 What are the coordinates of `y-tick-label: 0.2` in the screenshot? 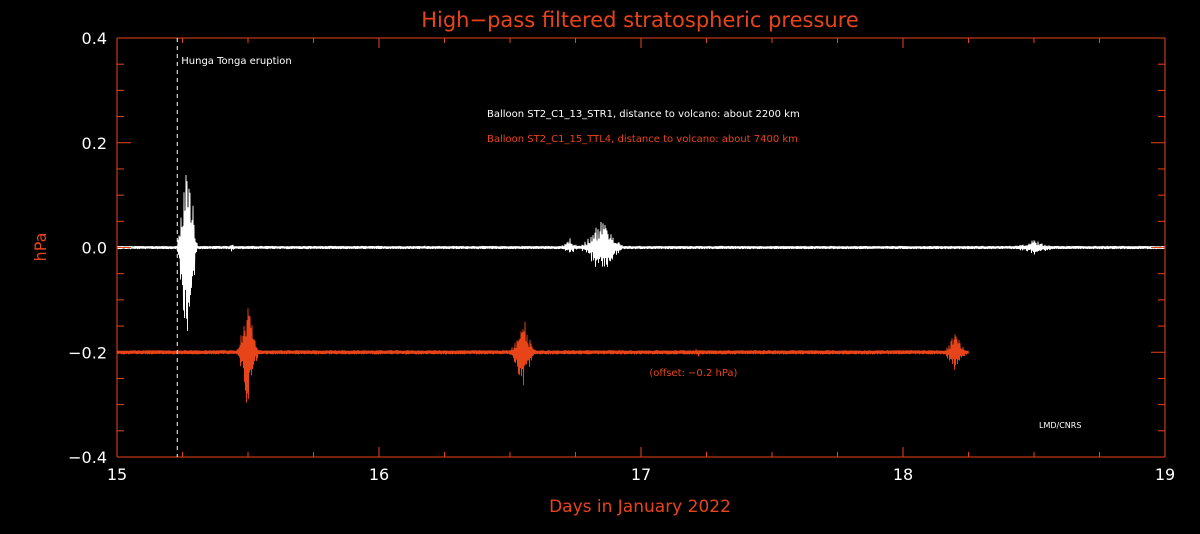 It's located at (94, 143).